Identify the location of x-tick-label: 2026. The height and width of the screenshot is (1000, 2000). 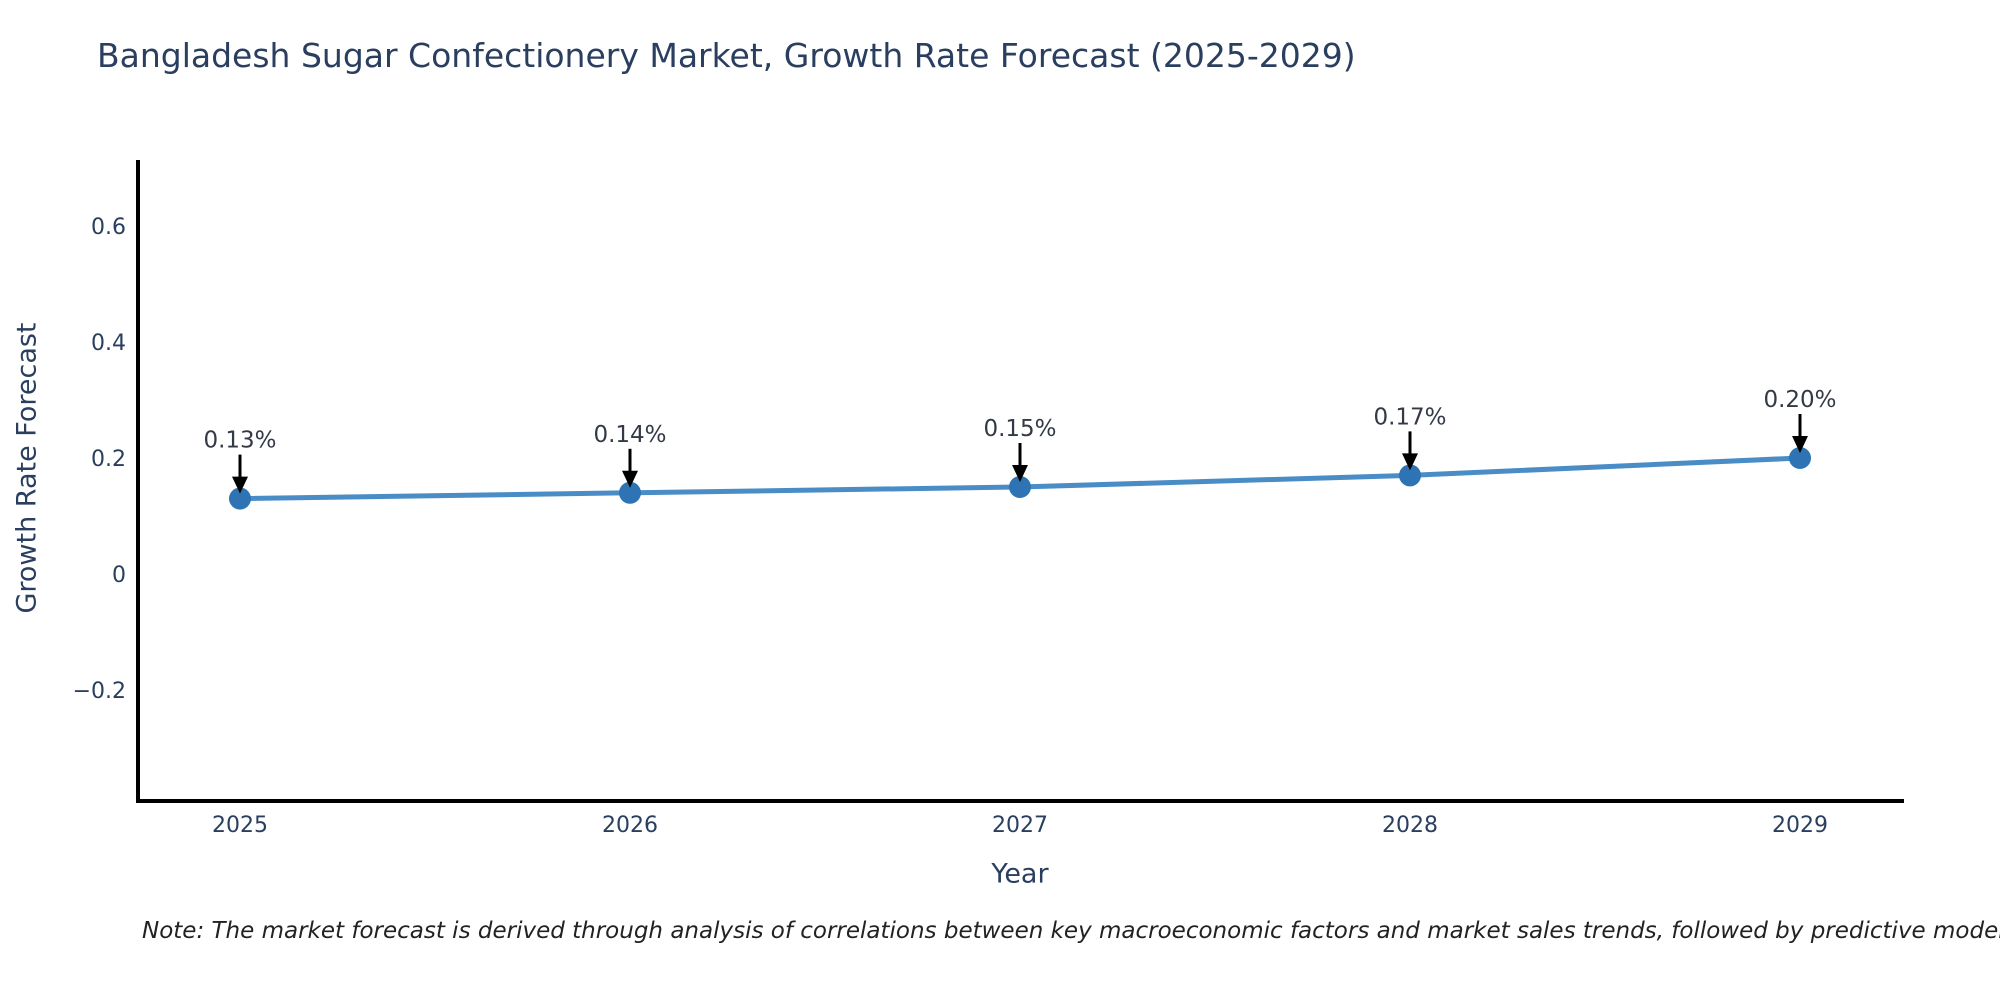
(630, 825).